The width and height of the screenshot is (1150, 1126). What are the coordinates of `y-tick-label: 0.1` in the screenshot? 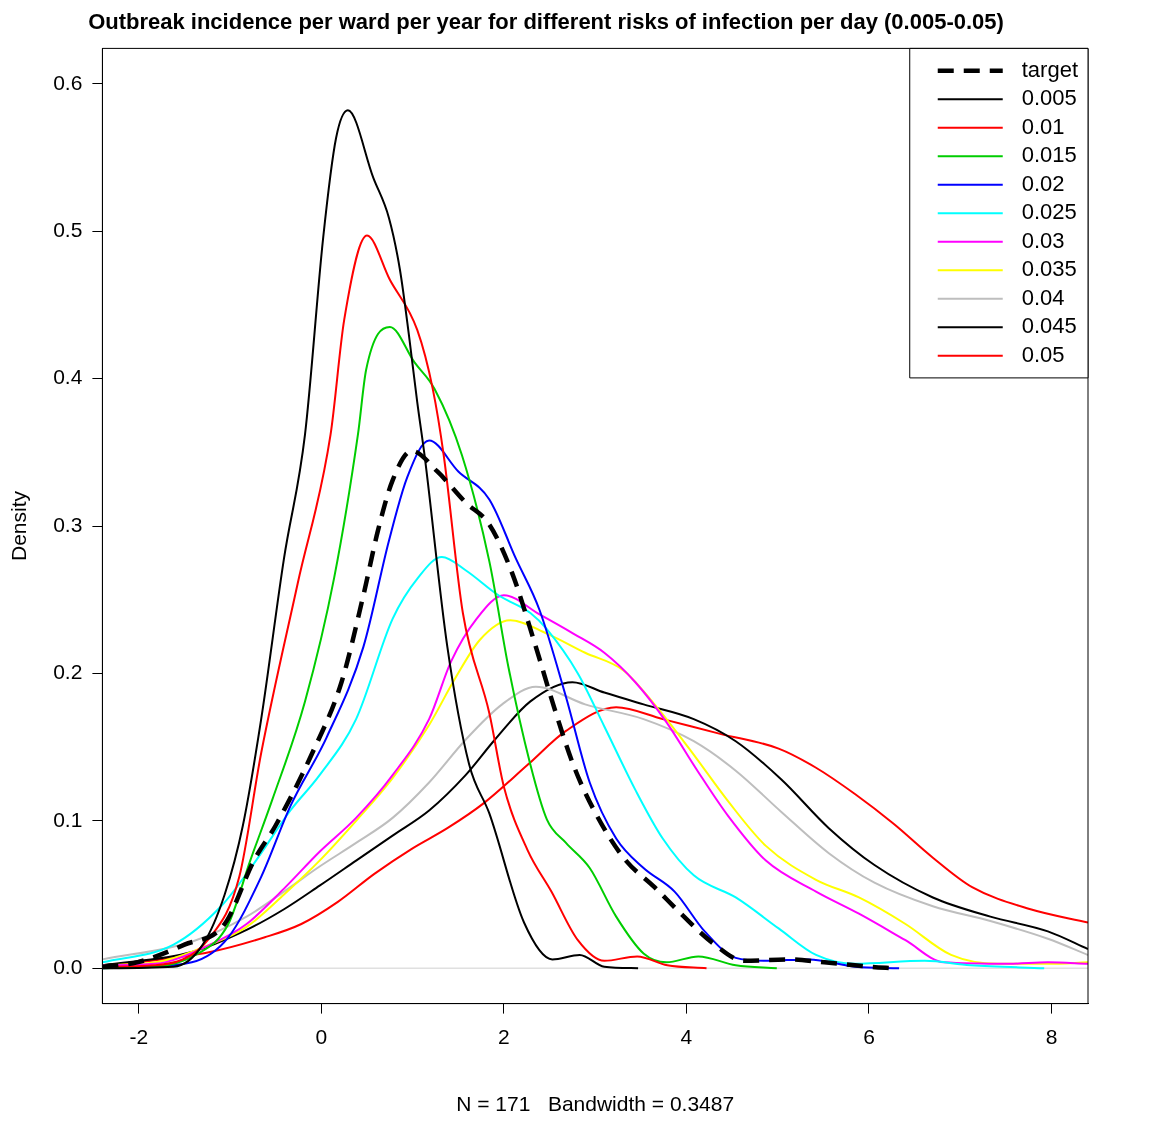 It's located at (68, 819).